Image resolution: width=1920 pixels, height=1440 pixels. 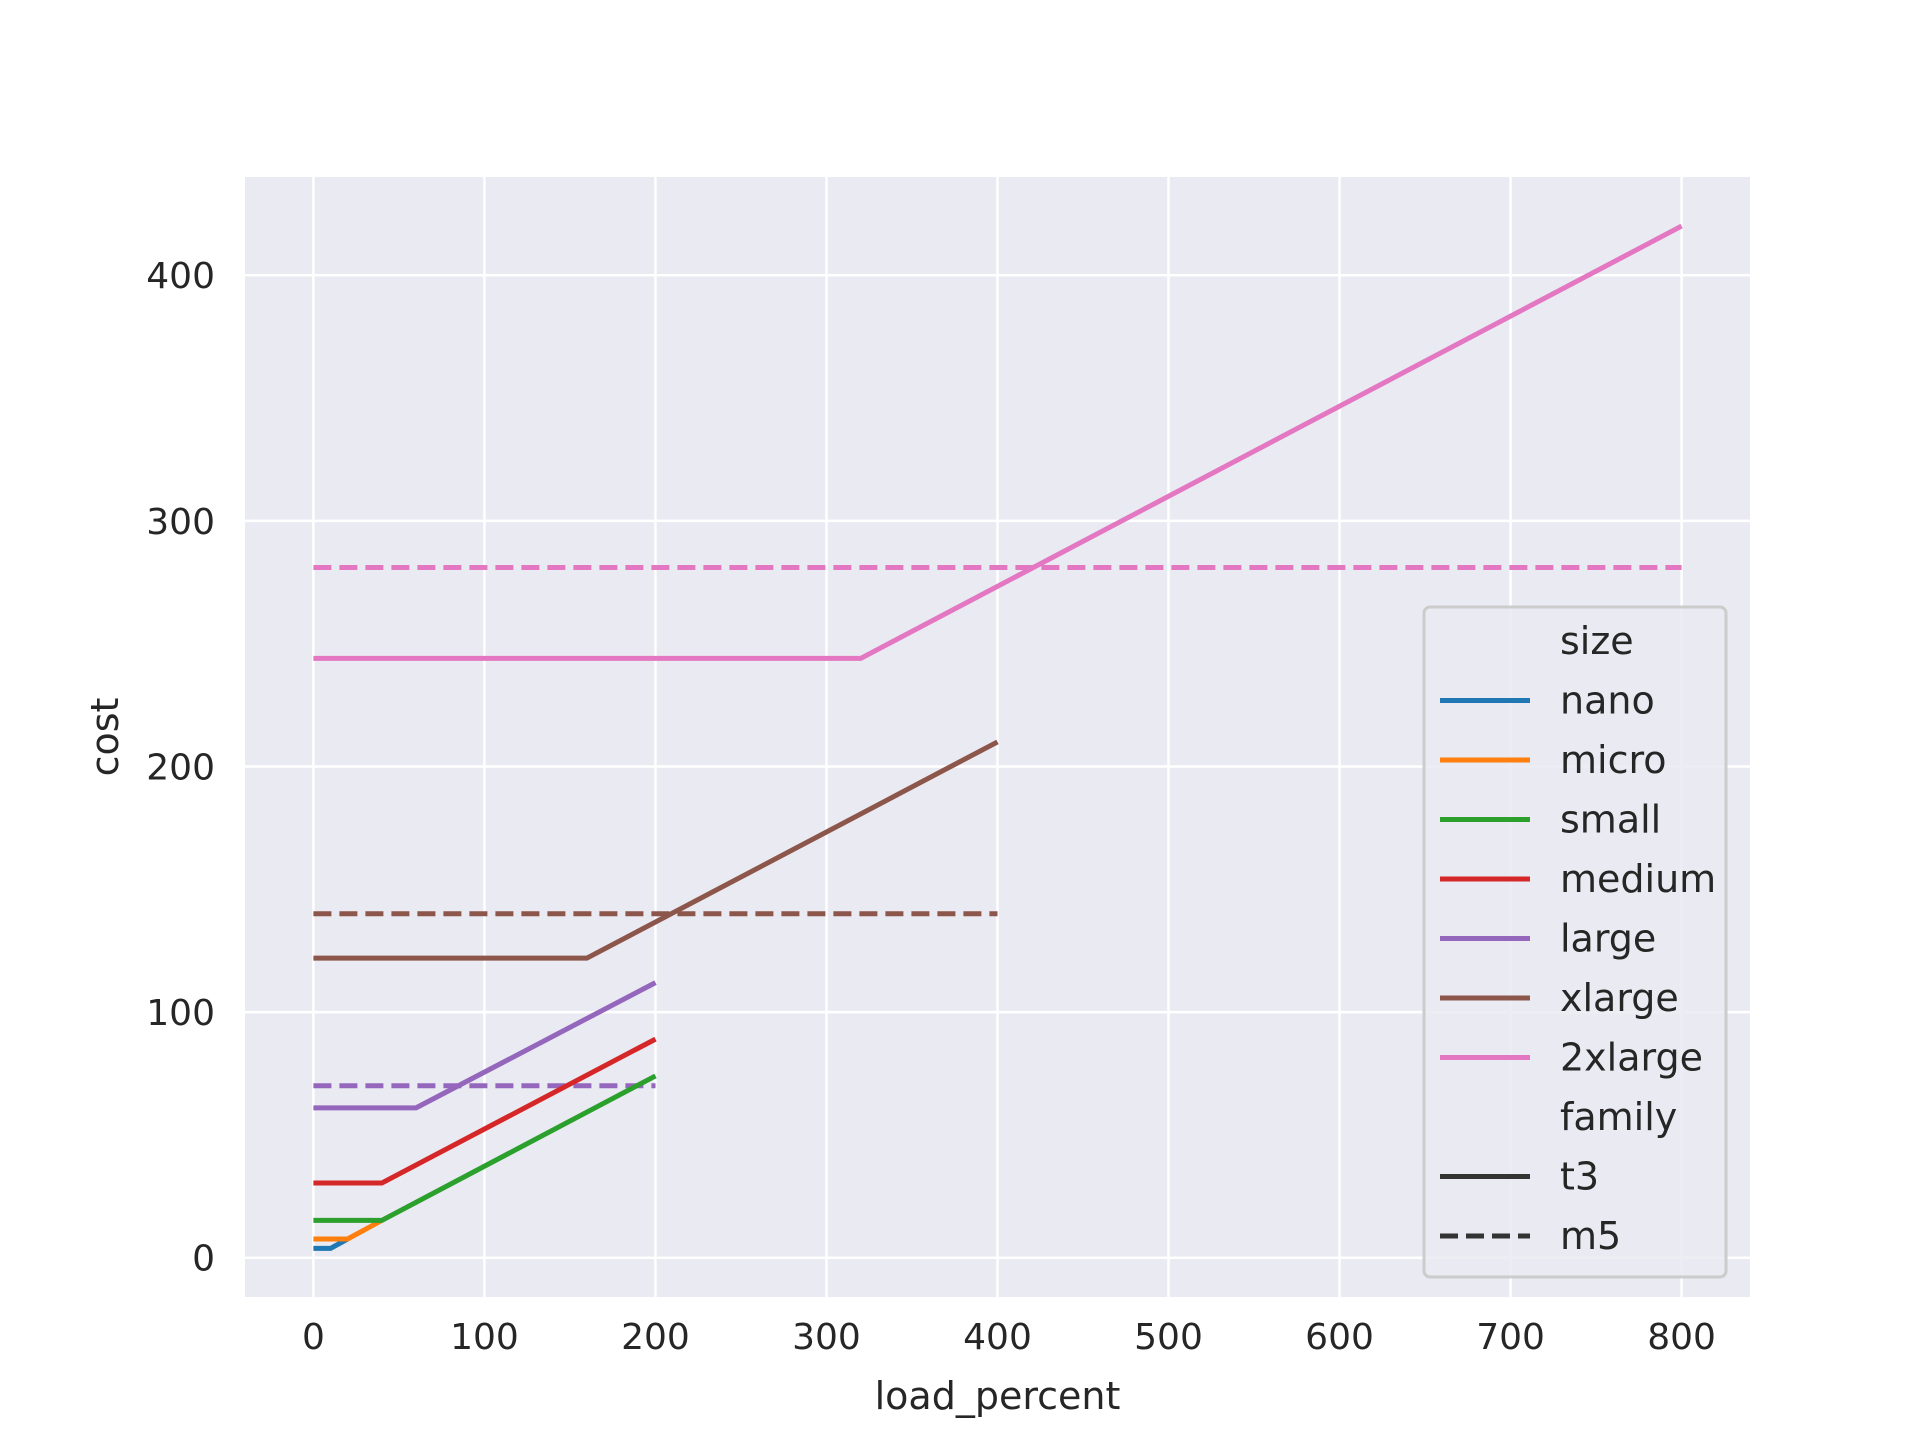 What do you see at coordinates (1579, 1177) in the screenshot?
I see `legend-entry-t3-label: t3` at bounding box center [1579, 1177].